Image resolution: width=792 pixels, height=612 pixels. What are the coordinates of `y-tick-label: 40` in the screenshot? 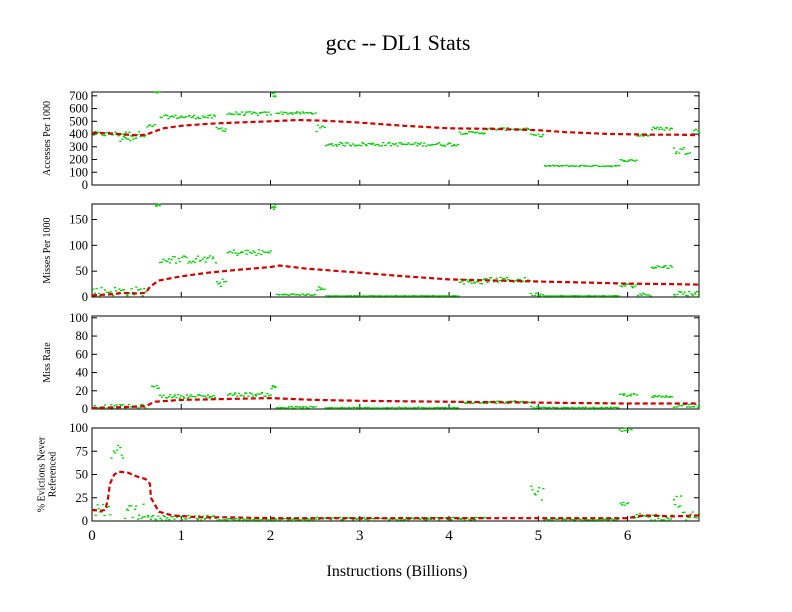 It's located at (82, 373).